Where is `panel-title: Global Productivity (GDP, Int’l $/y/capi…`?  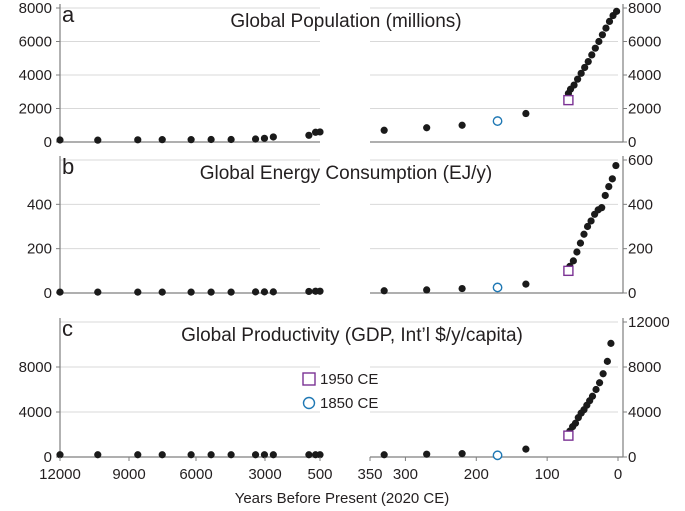
panel-title: Global Productivity (GDP, Int’l $/y/capi… is located at coordinates (352, 335).